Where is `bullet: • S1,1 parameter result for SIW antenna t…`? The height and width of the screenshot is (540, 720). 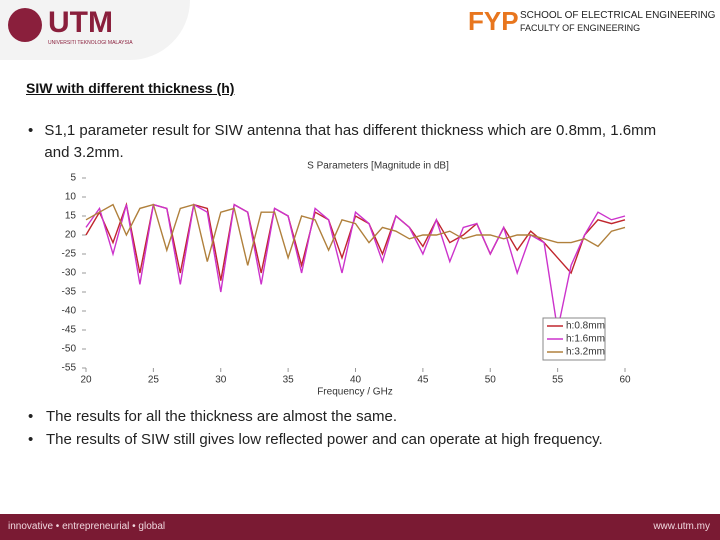
bullet: • S1,1 parameter result for SIW antenna t… is located at coordinates (353, 142).